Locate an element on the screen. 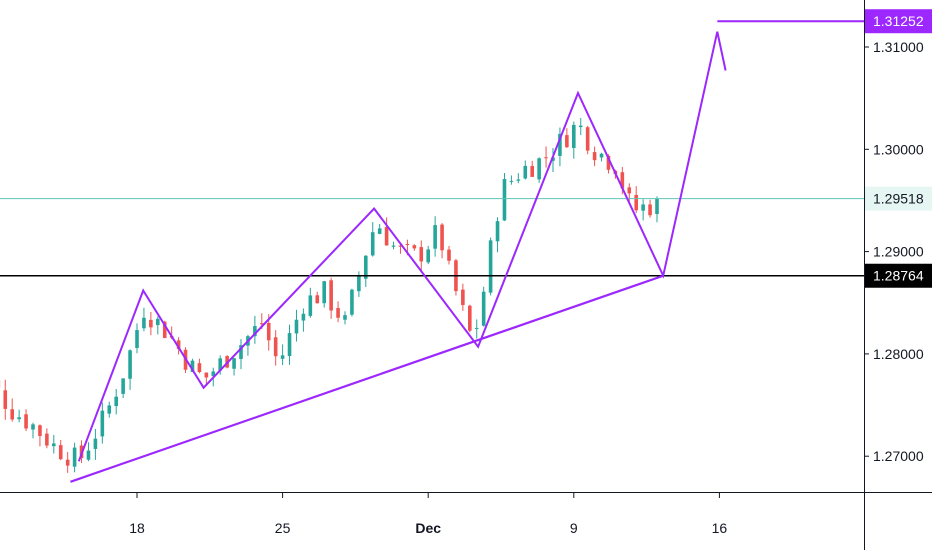 The width and height of the screenshot is (932, 550). y-tick-label: 1.27000 is located at coordinates (898, 456).